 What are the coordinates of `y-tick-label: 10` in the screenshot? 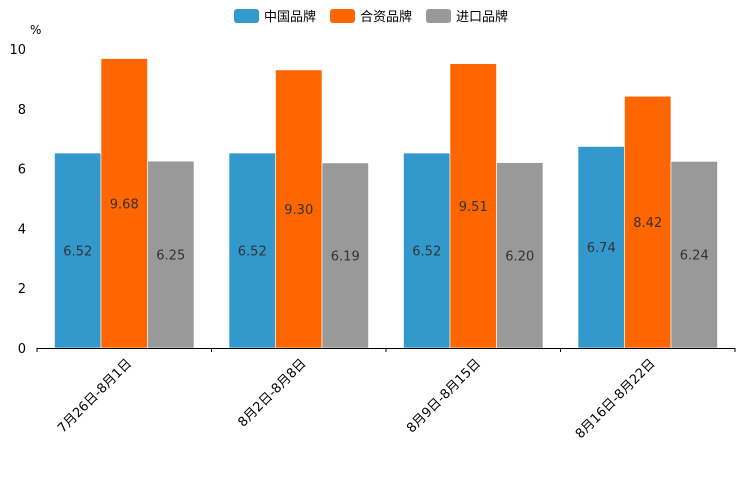 It's located at (17, 50).